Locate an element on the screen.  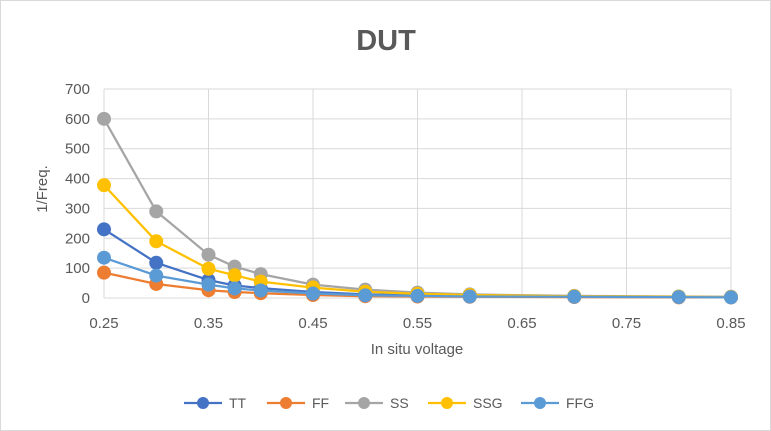
legend-label: SS is located at coordinates (399, 403).